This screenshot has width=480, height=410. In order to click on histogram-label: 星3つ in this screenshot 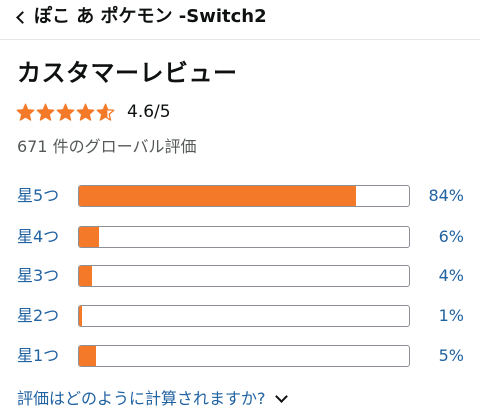, I will do `click(38, 275)`.